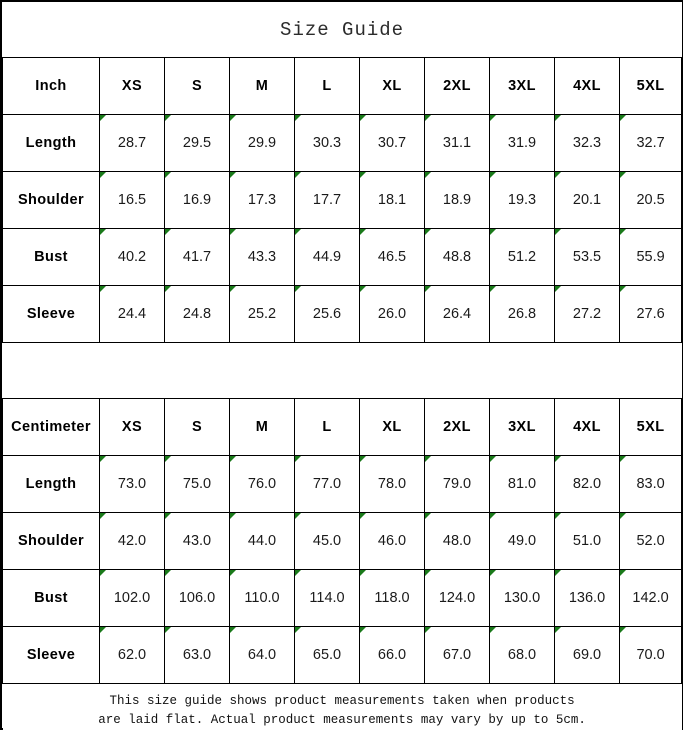 Image resolution: width=683 pixels, height=738 pixels. Describe the element at coordinates (457, 655) in the screenshot. I see `cell-cm-sleeve-2xl: 67.0` at that location.